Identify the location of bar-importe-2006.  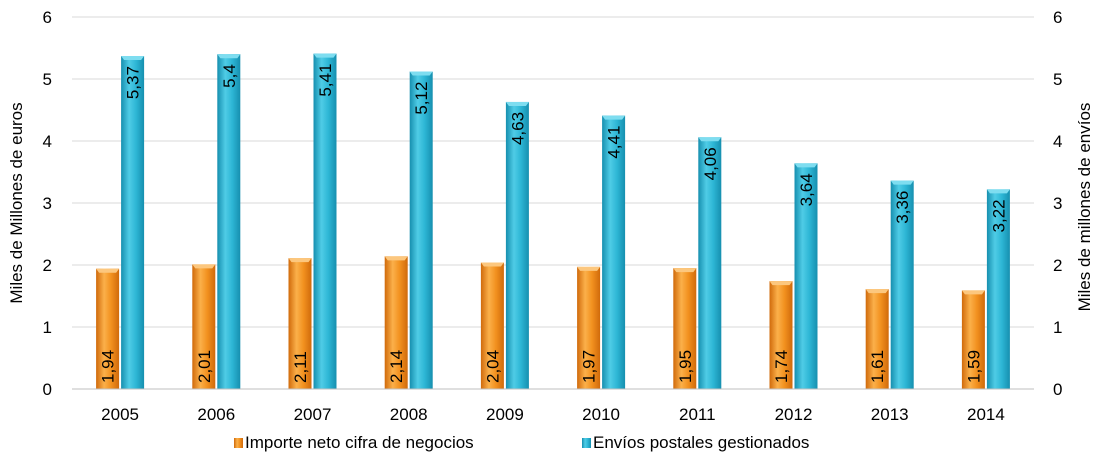
(204, 326).